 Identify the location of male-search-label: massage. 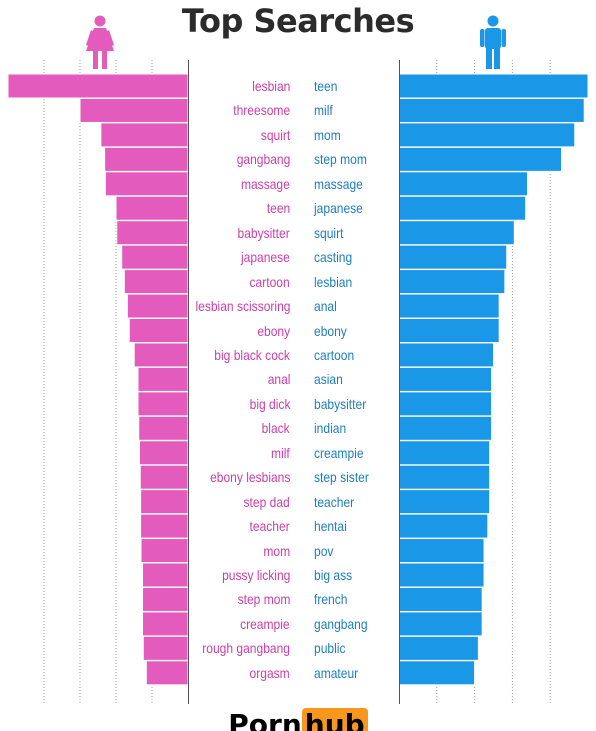
(338, 183).